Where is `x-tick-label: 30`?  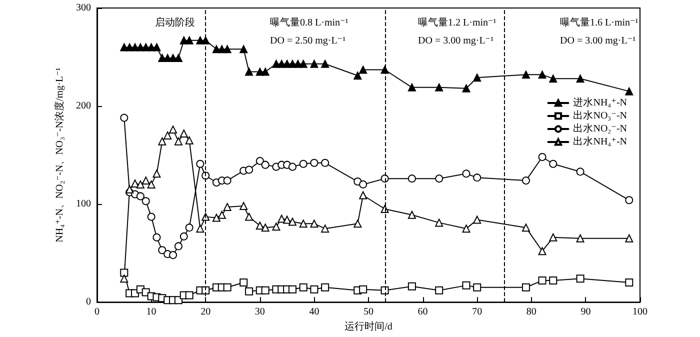
x-tick-label: 30 is located at coordinates (259, 312).